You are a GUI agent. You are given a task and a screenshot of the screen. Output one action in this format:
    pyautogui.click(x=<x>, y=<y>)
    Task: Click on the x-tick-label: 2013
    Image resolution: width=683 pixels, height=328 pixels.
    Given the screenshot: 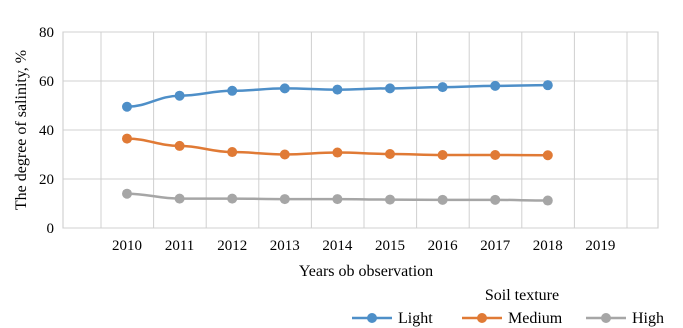 What is the action you would take?
    pyautogui.click(x=285, y=246)
    